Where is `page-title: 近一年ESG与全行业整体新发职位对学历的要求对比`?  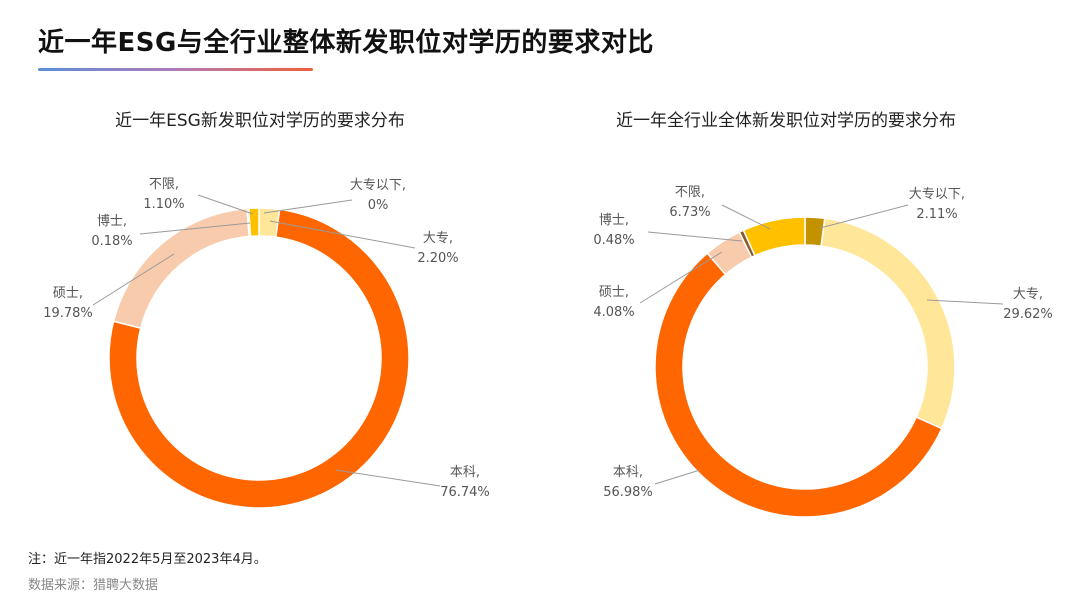 page-title: 近一年ESG与全行业整体新发职位对学历的要求对比 is located at coordinates (346, 43).